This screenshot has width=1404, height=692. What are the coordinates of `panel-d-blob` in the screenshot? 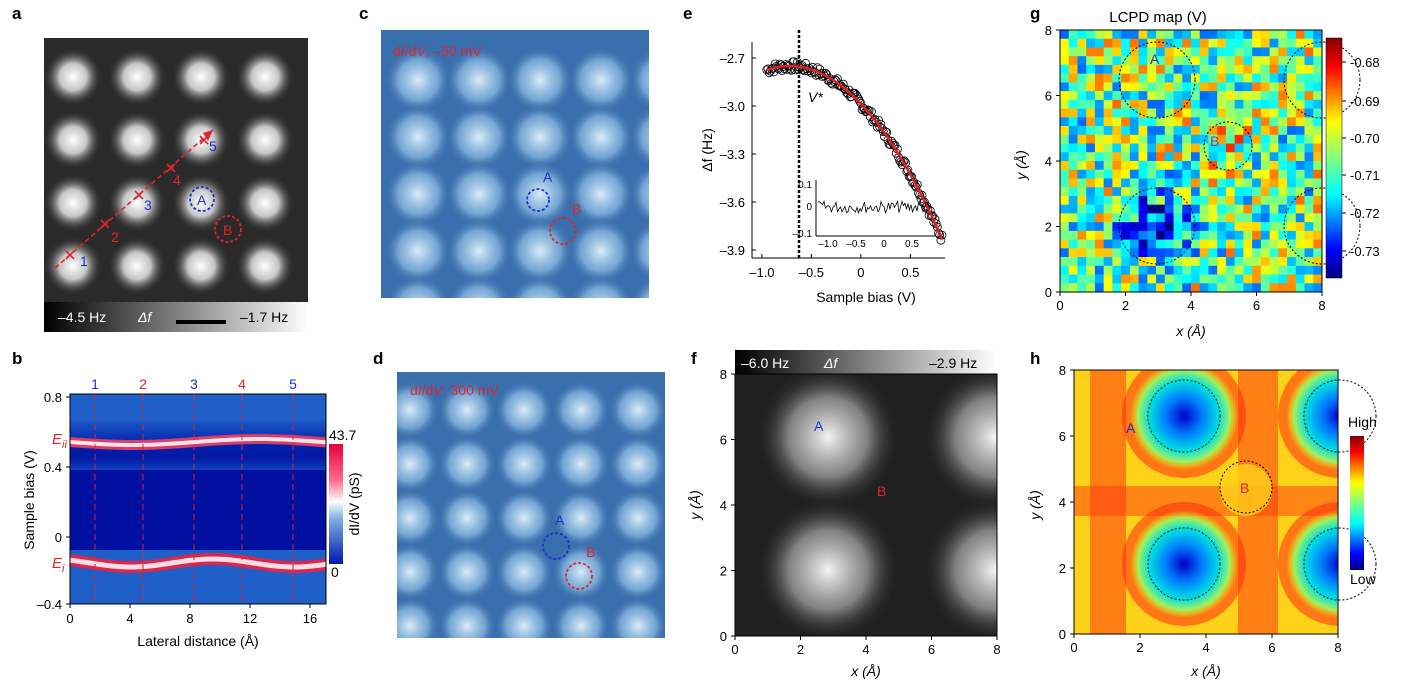 It's located at (581, 617).